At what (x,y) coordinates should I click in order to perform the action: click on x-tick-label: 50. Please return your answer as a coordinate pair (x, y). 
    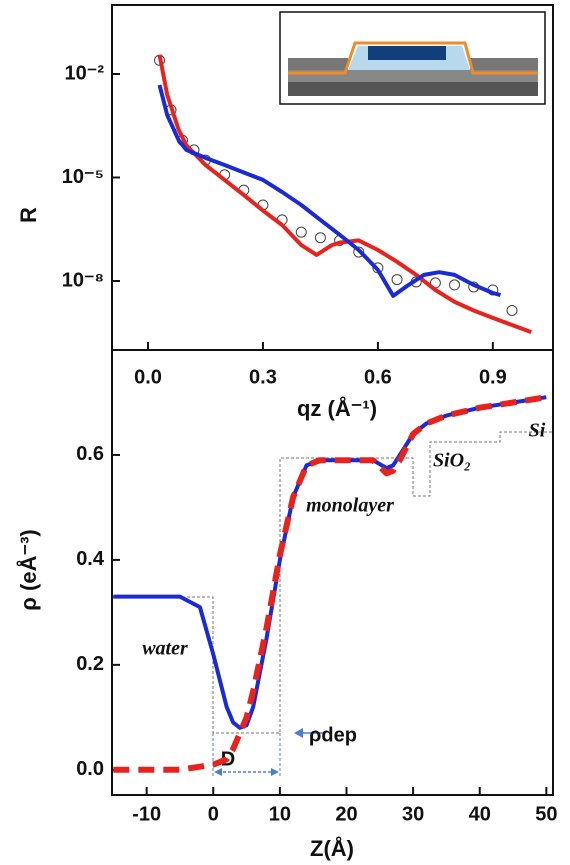
    Looking at the image, I should click on (546, 814).